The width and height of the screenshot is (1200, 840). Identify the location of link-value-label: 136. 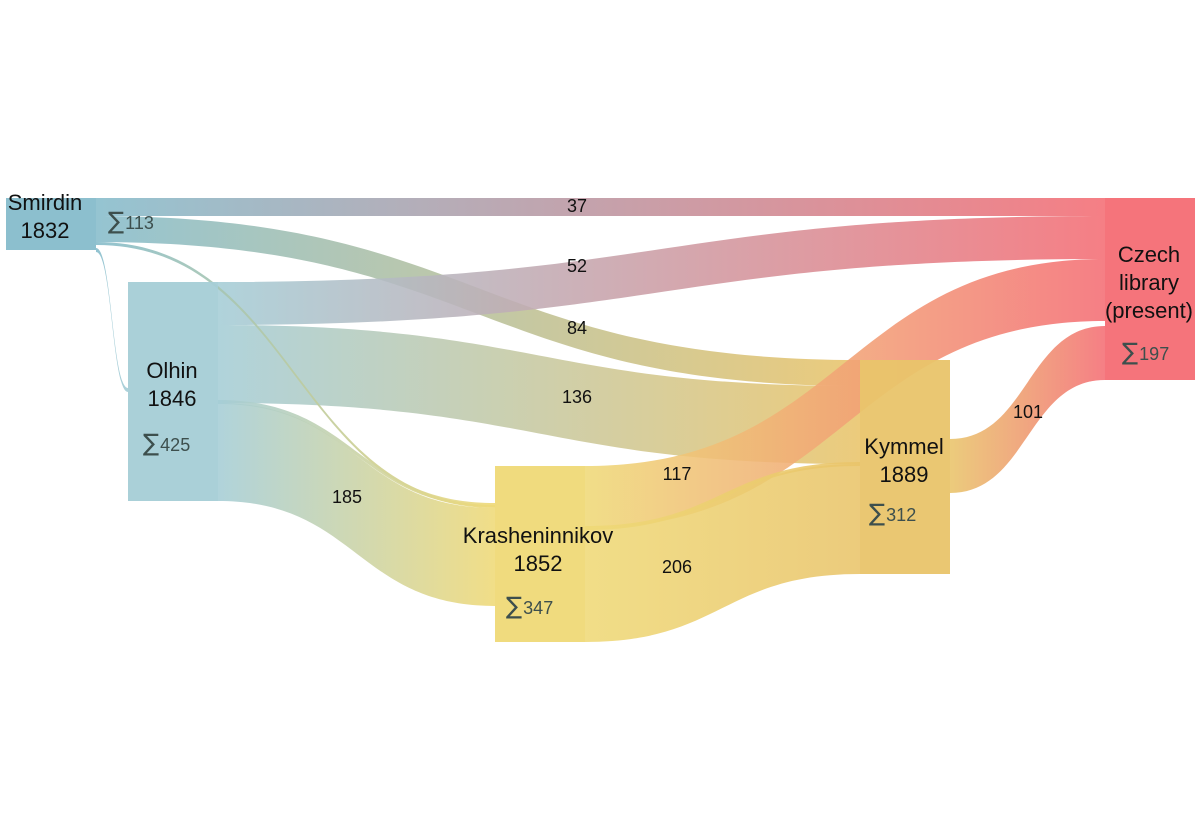
(577, 397).